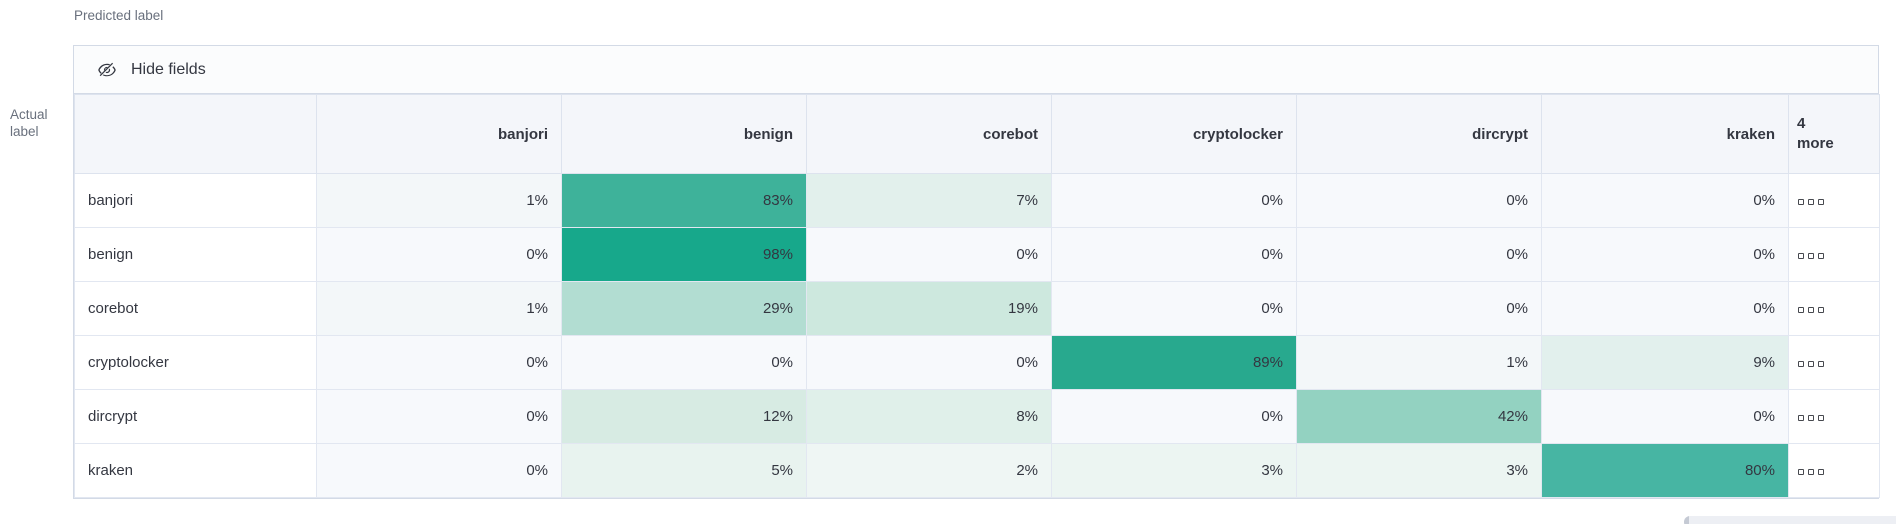 Image resolution: width=1896 pixels, height=524 pixels. Describe the element at coordinates (929, 254) in the screenshot. I see `cell-benign-corebot: 0%` at that location.